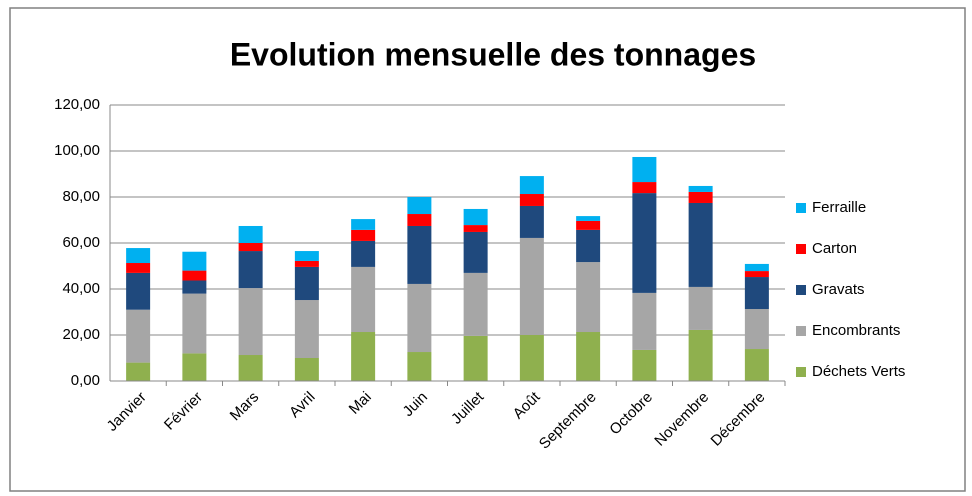 The image size is (972, 496). What do you see at coordinates (838, 289) in the screenshot?
I see `legend-label: Gravats` at bounding box center [838, 289].